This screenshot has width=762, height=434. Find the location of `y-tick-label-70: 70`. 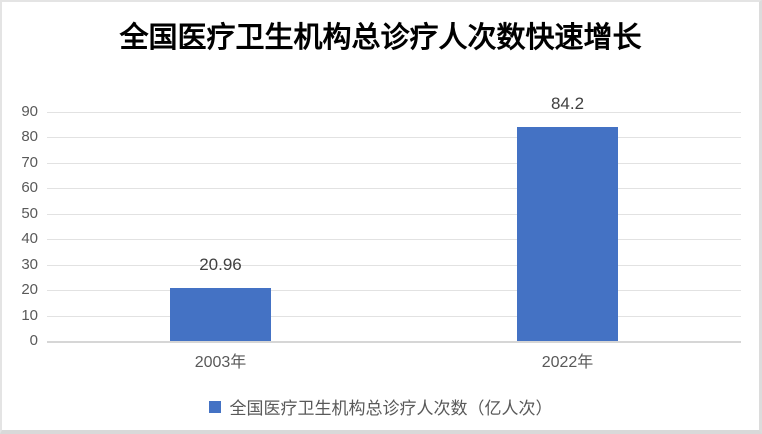

y-tick-label-70: 70 is located at coordinates (29, 162).